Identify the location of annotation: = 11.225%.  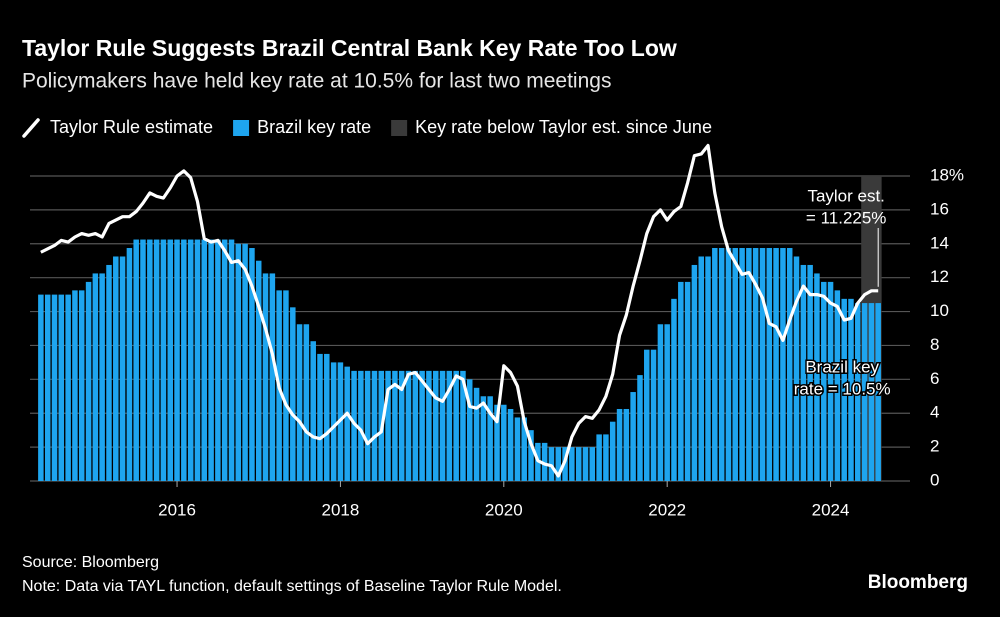
(846, 217).